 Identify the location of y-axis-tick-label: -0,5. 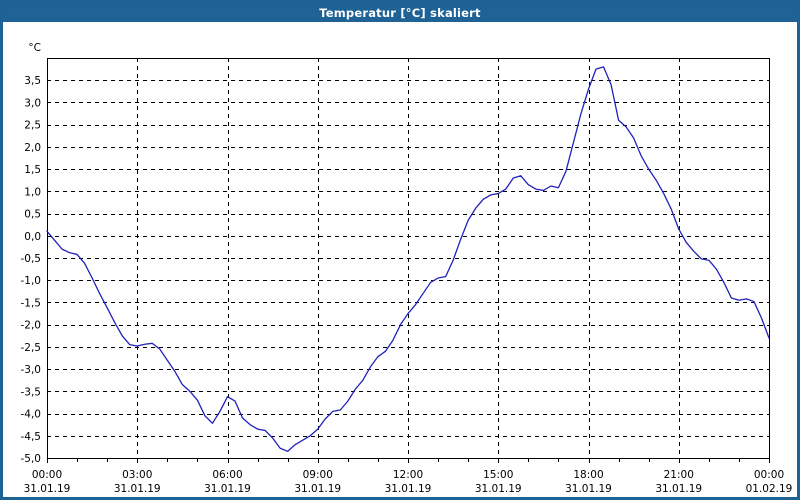
(31, 259).